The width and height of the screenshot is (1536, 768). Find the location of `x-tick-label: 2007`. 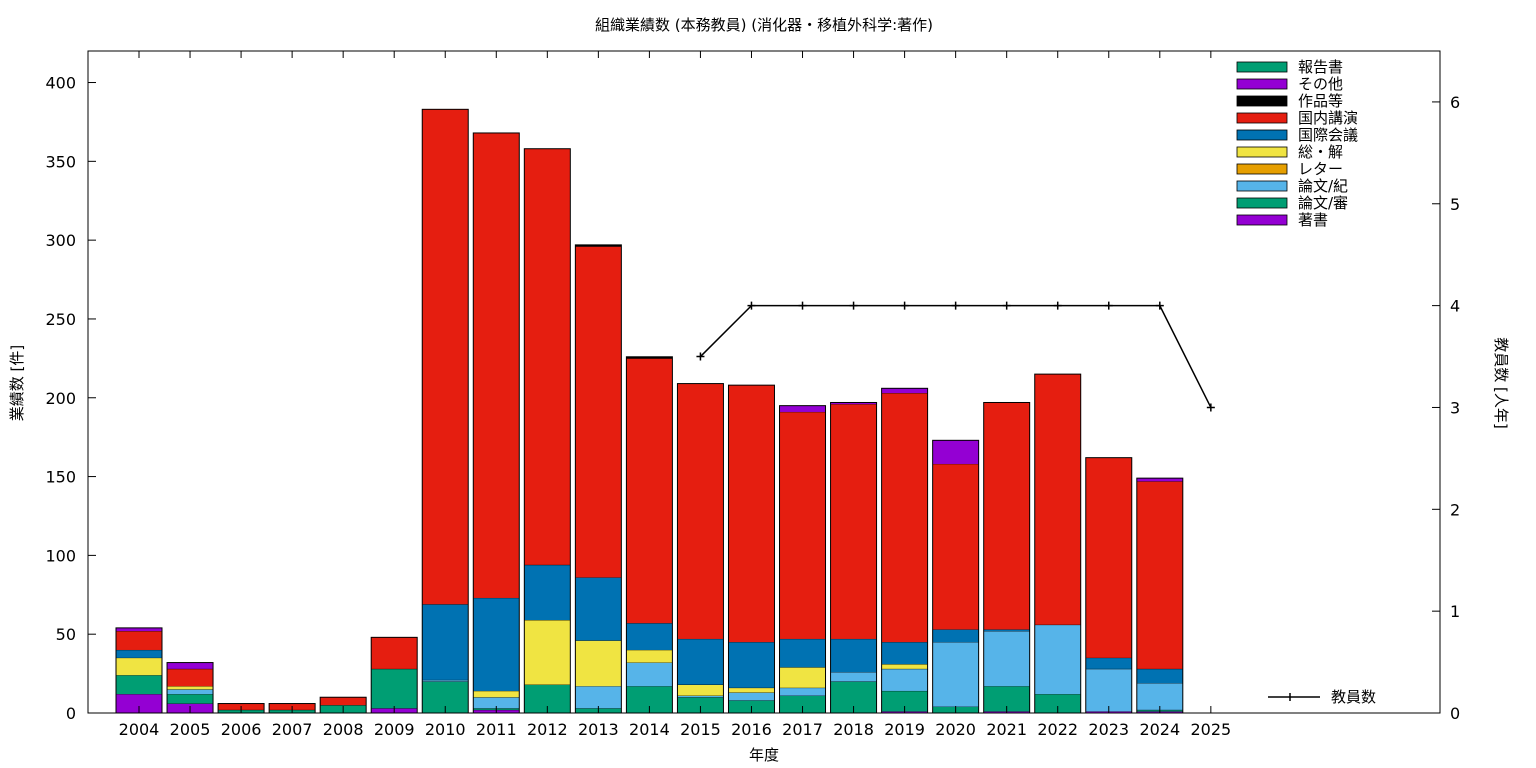

x-tick-label: 2007 is located at coordinates (292, 729).